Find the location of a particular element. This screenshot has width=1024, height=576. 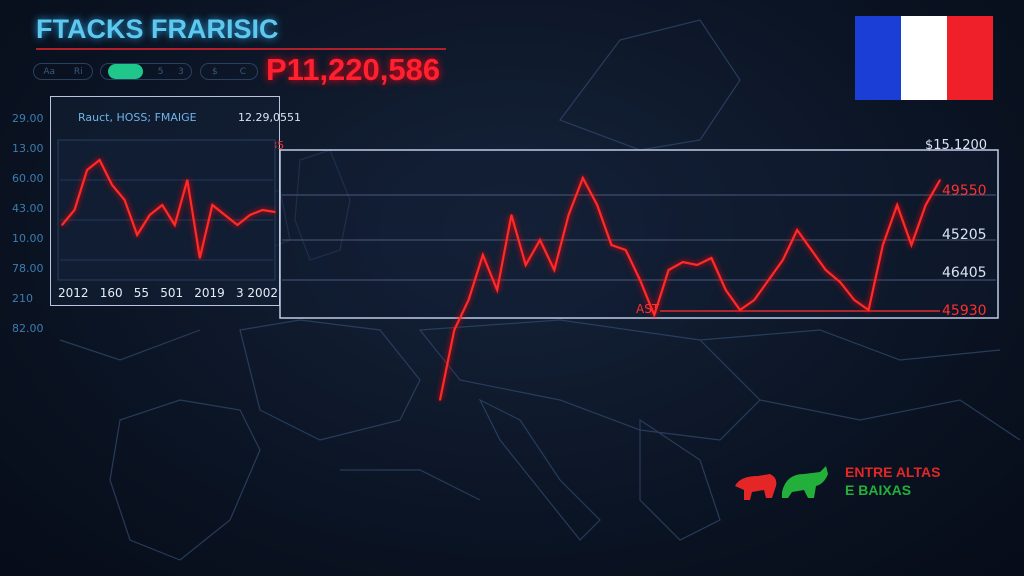

left-x-tick: 160 is located at coordinates (111, 293).